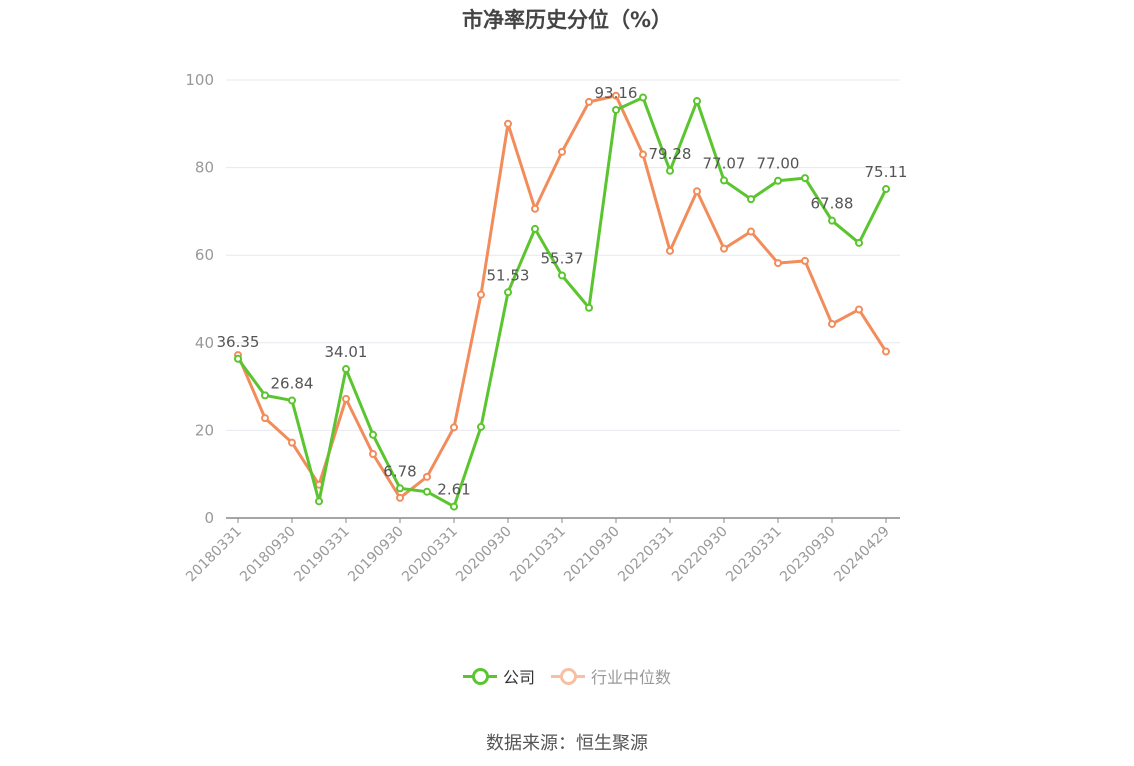  Describe the element at coordinates (204, 430) in the screenshot. I see `y-tick-label: 20` at that location.